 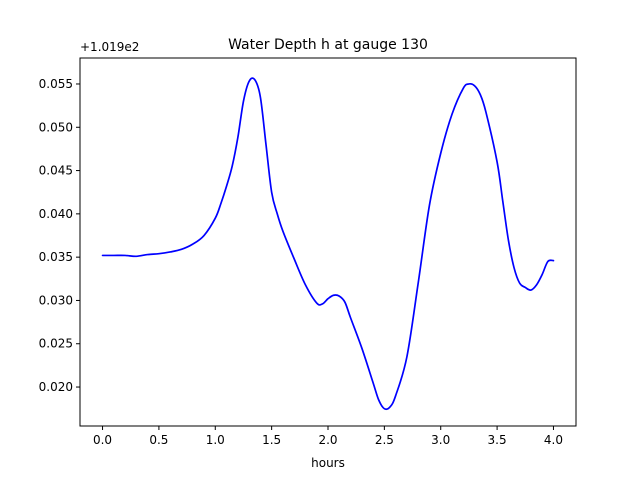 I want to click on y-tick-label: 0.020, so click(x=56, y=387).